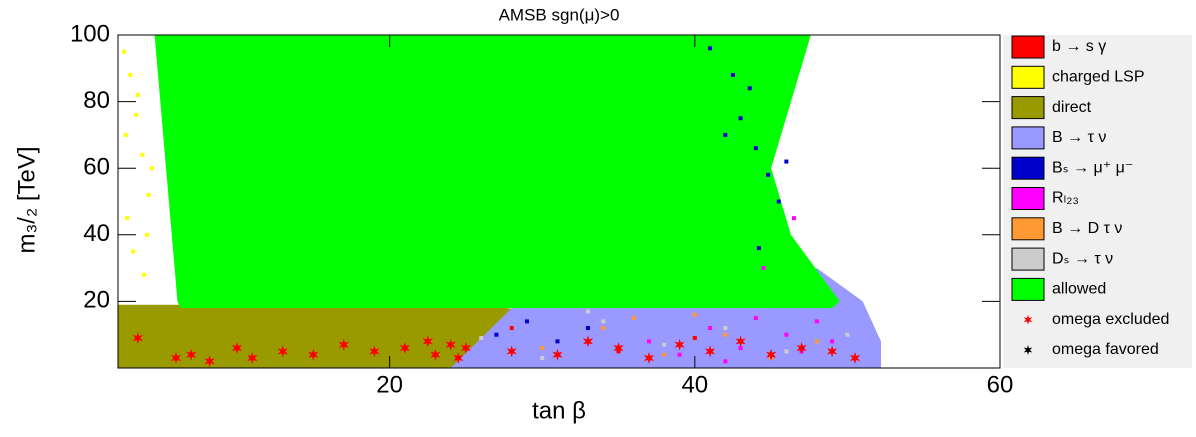 The image size is (1196, 437). What do you see at coordinates (1082, 258) in the screenshot?
I see `legend-label: Dₛ → τ ν` at bounding box center [1082, 258].